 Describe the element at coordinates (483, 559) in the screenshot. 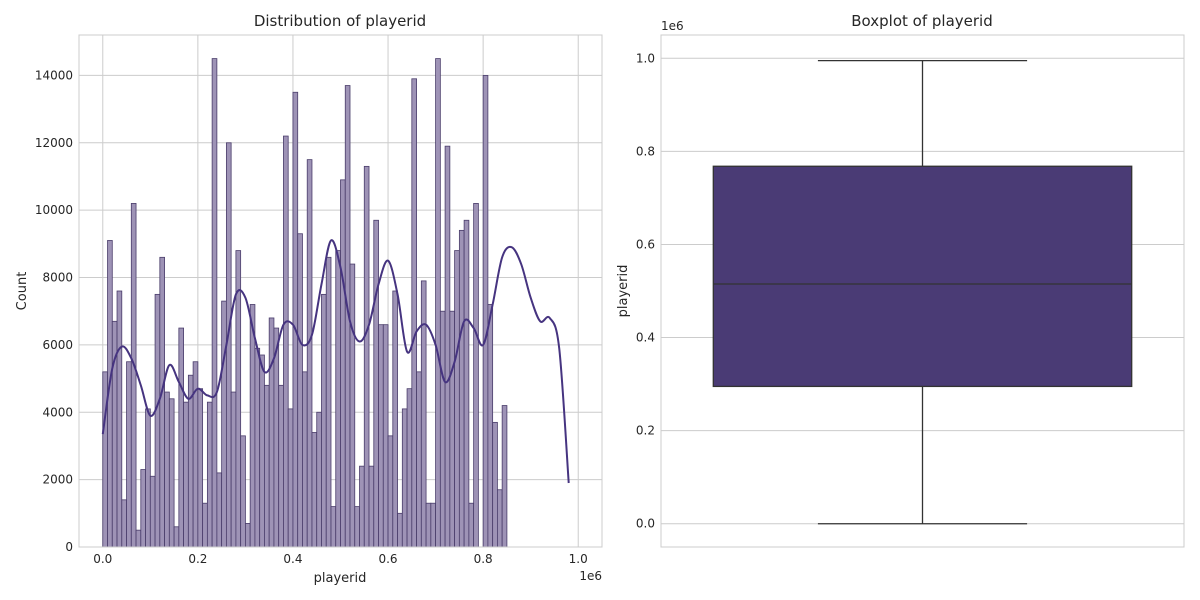

I see `histogram-x-tick-label: 0.8` at that location.